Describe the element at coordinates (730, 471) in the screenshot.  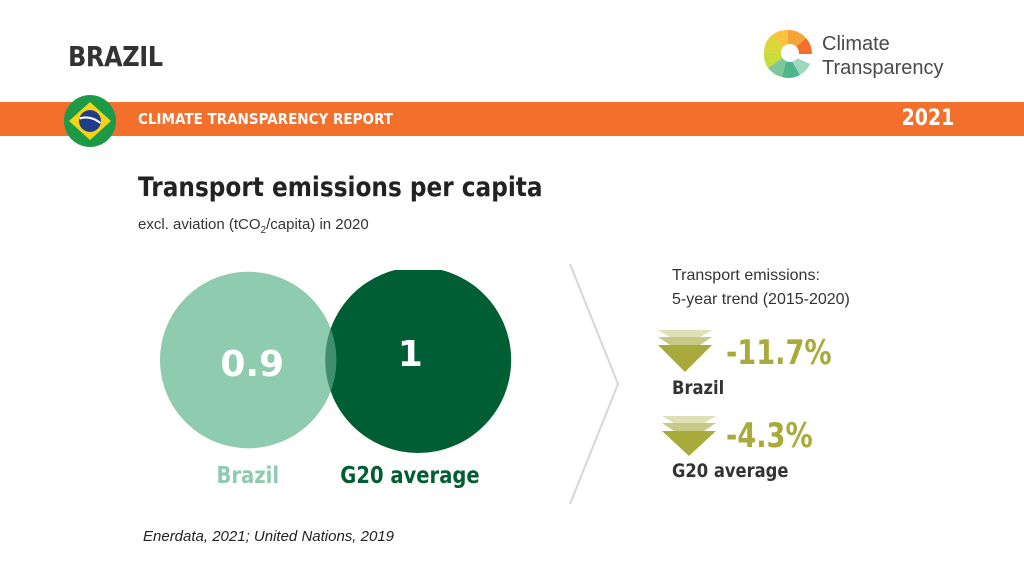
I see `trend-label-g20: G20 average` at that location.